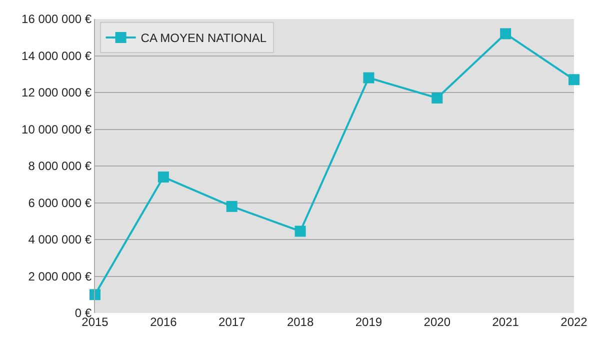 This screenshot has width=600, height=350. What do you see at coordinates (574, 322) in the screenshot?
I see `x-tick-label: 2022` at bounding box center [574, 322].